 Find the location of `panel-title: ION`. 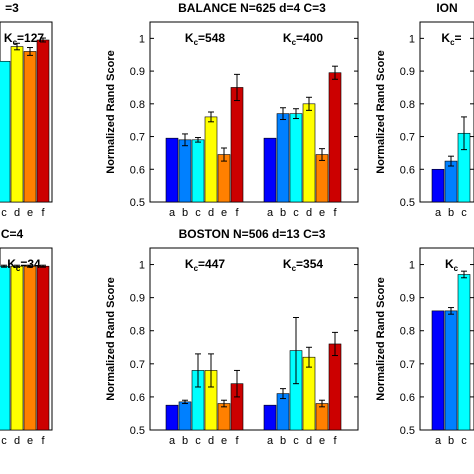

panel-title: ION is located at coordinates (446, 8).